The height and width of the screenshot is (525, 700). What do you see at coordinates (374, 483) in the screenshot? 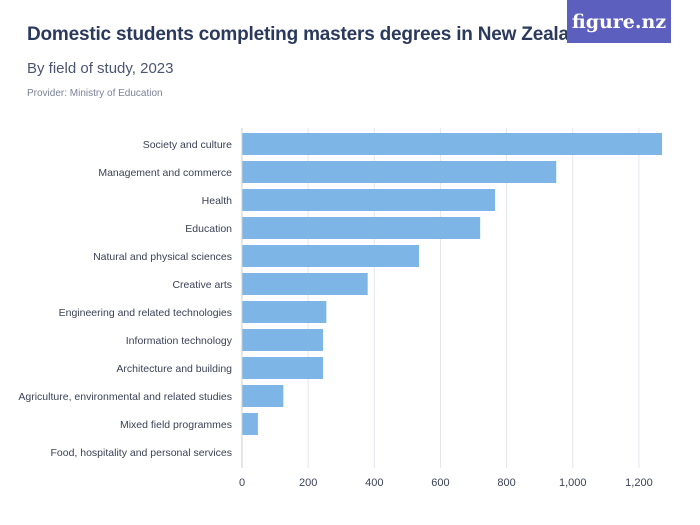
I see `x-tick-label: 400` at bounding box center [374, 483].